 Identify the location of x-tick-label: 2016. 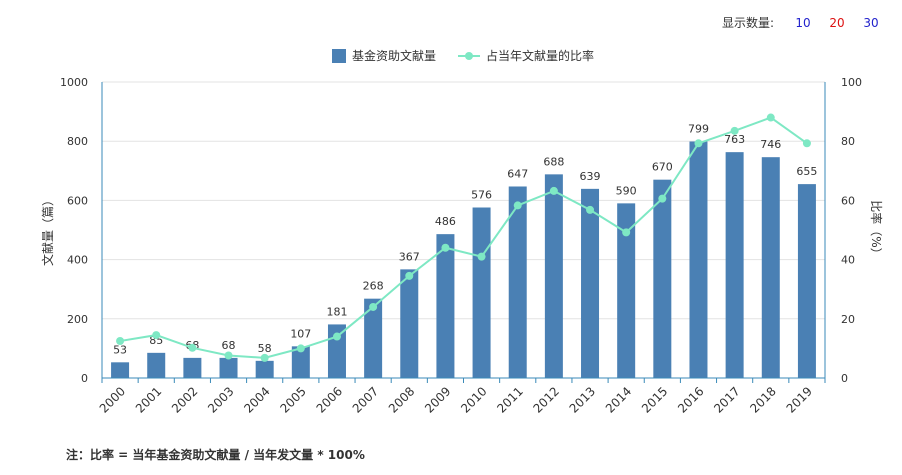
(690, 399).